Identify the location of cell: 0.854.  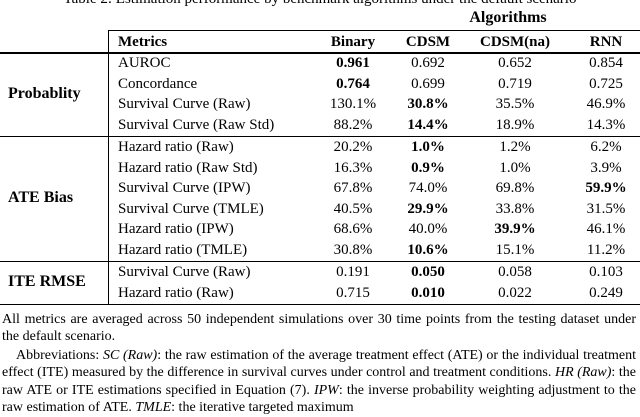
(606, 63).